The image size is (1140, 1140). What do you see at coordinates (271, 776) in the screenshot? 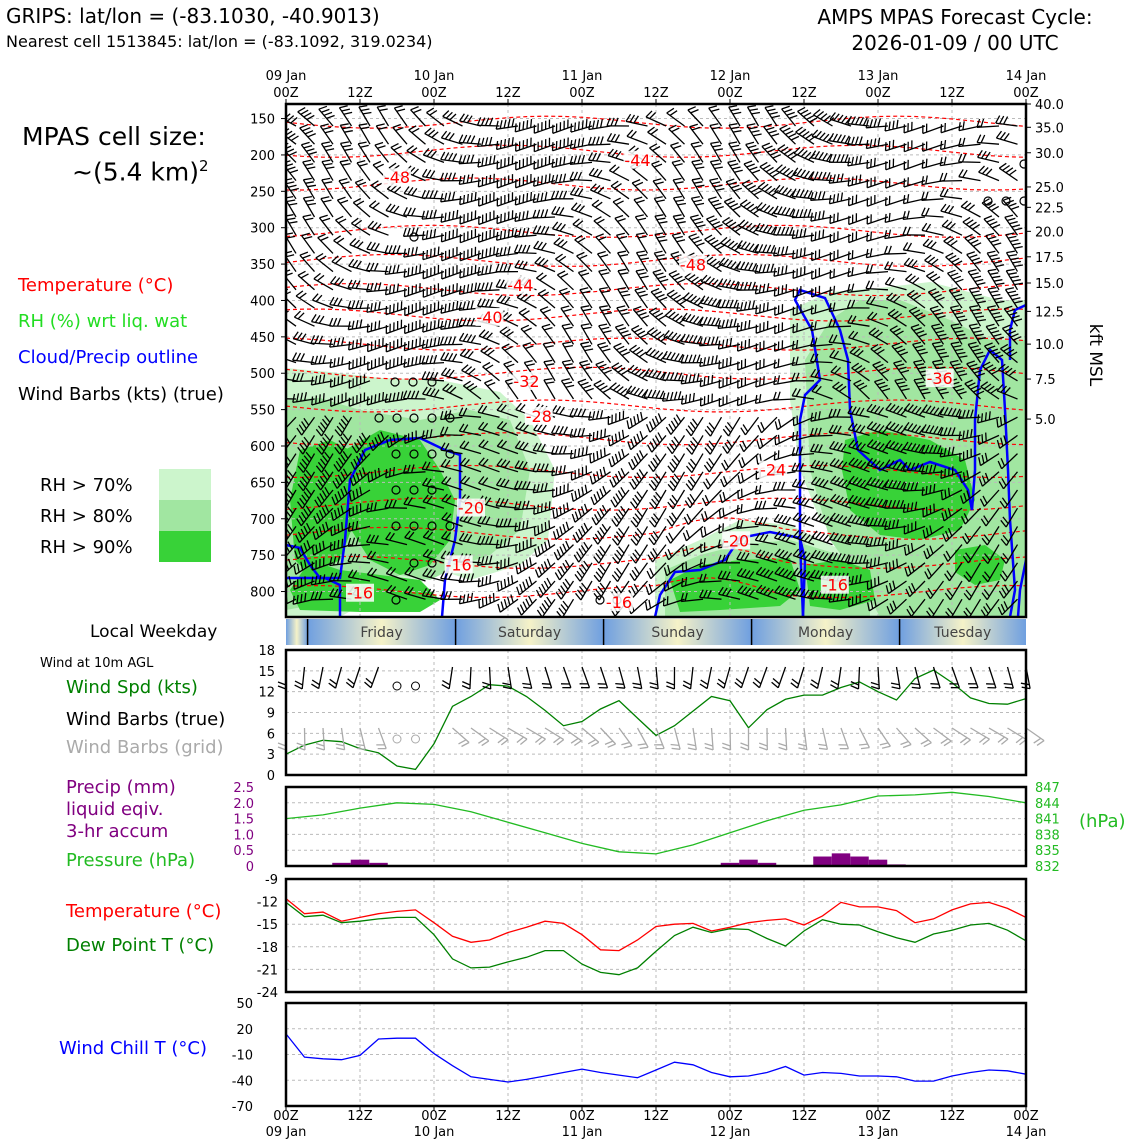
I see `wind-y-tick-label: 0` at bounding box center [271, 776].